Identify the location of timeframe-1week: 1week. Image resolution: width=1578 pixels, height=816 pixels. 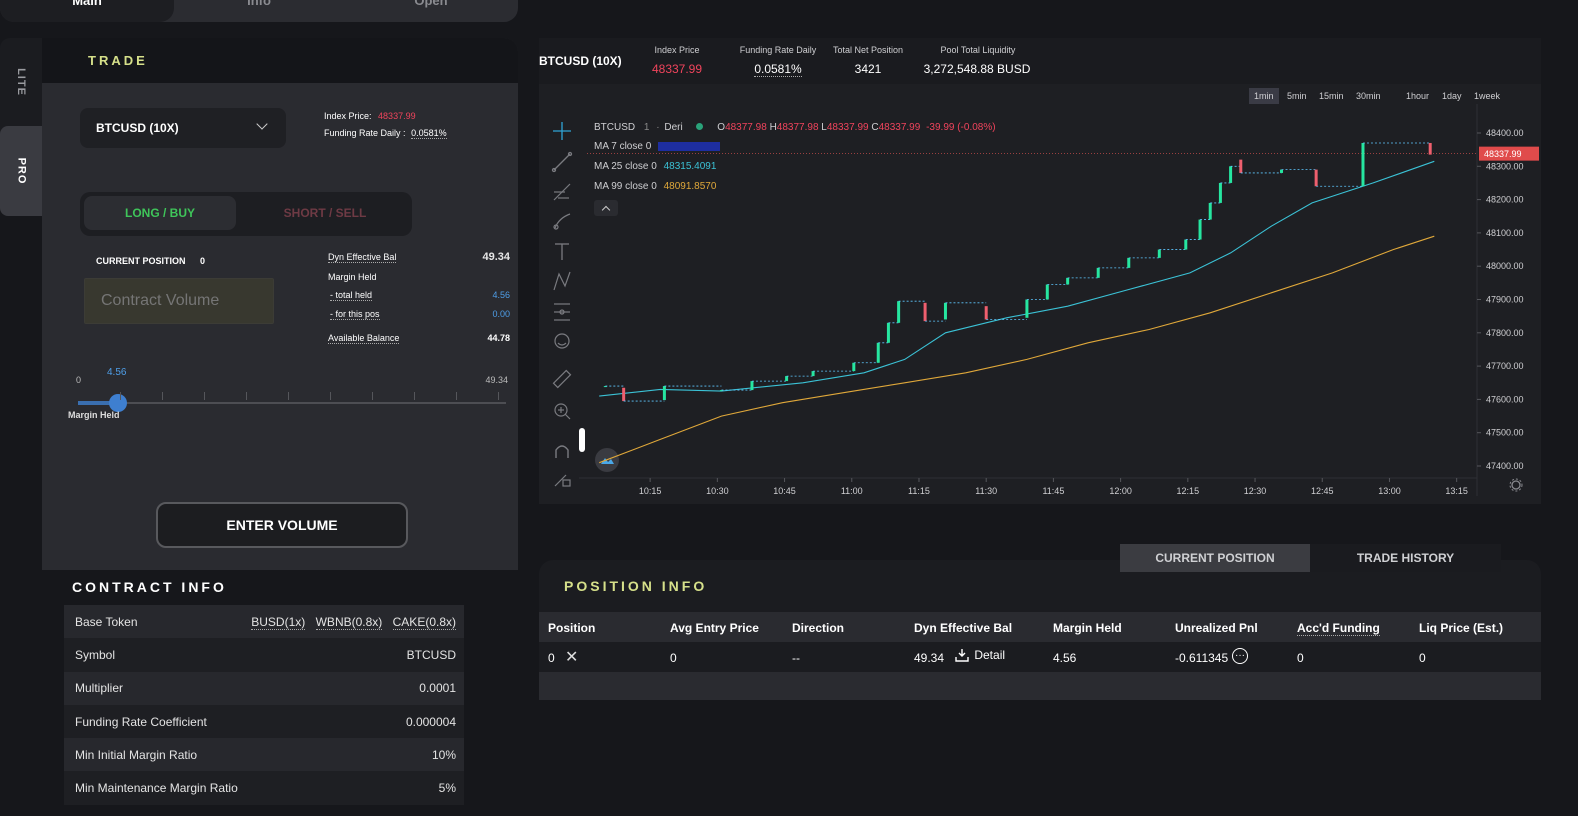
(1487, 96).